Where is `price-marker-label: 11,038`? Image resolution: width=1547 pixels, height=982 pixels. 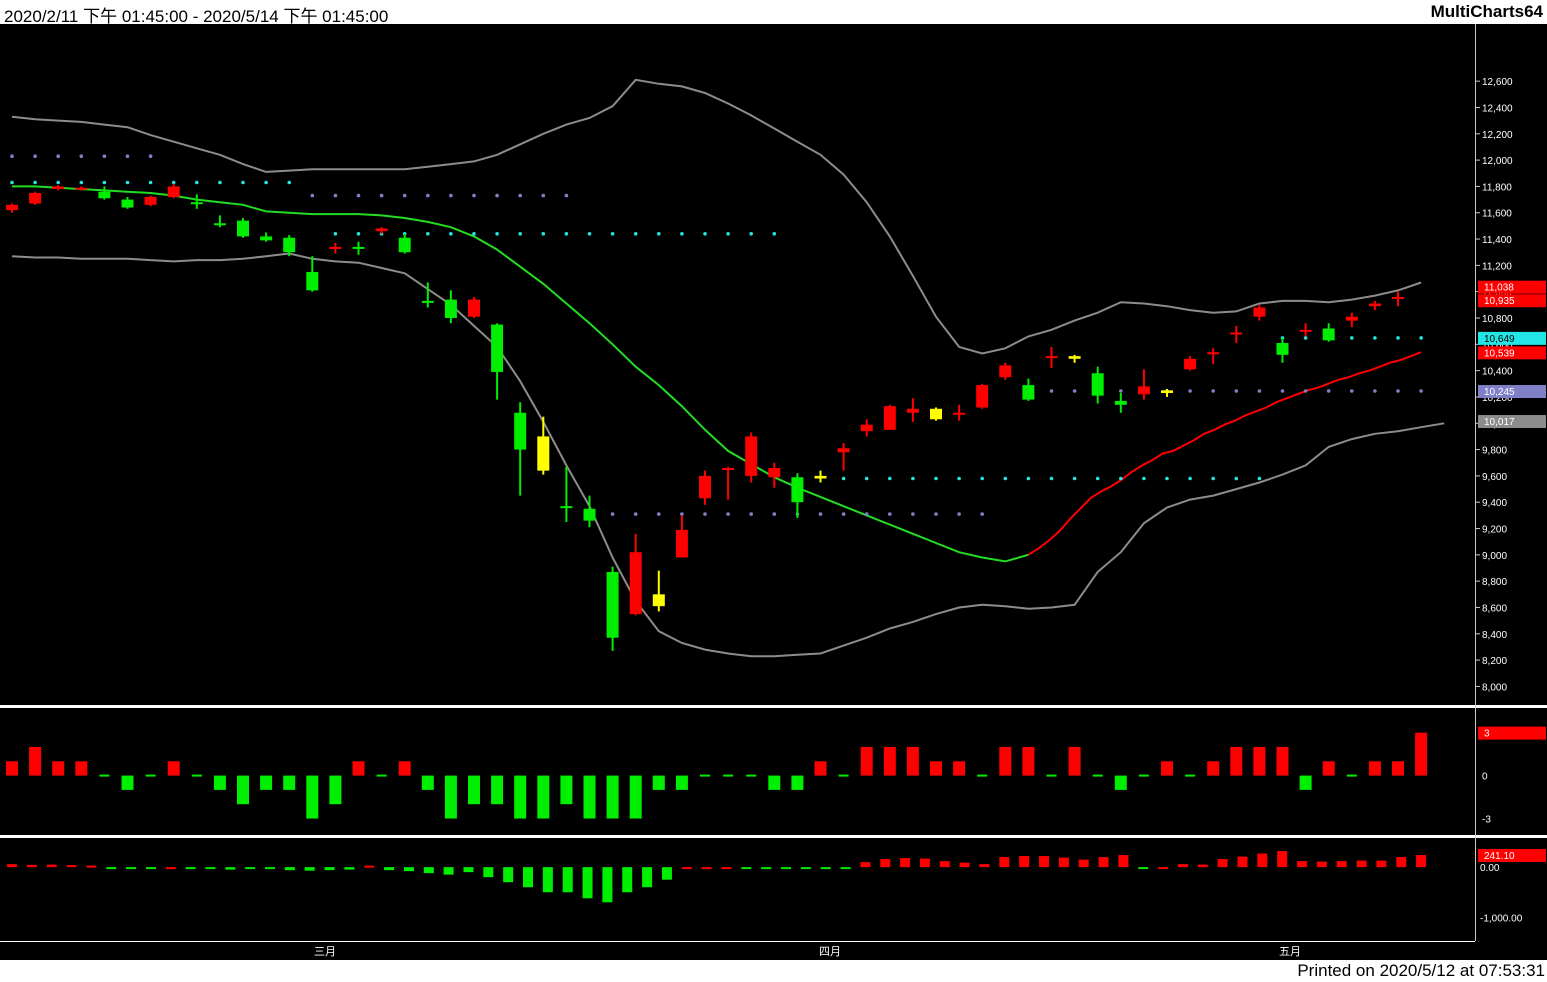 price-marker-label: 11,038 is located at coordinates (1499, 288).